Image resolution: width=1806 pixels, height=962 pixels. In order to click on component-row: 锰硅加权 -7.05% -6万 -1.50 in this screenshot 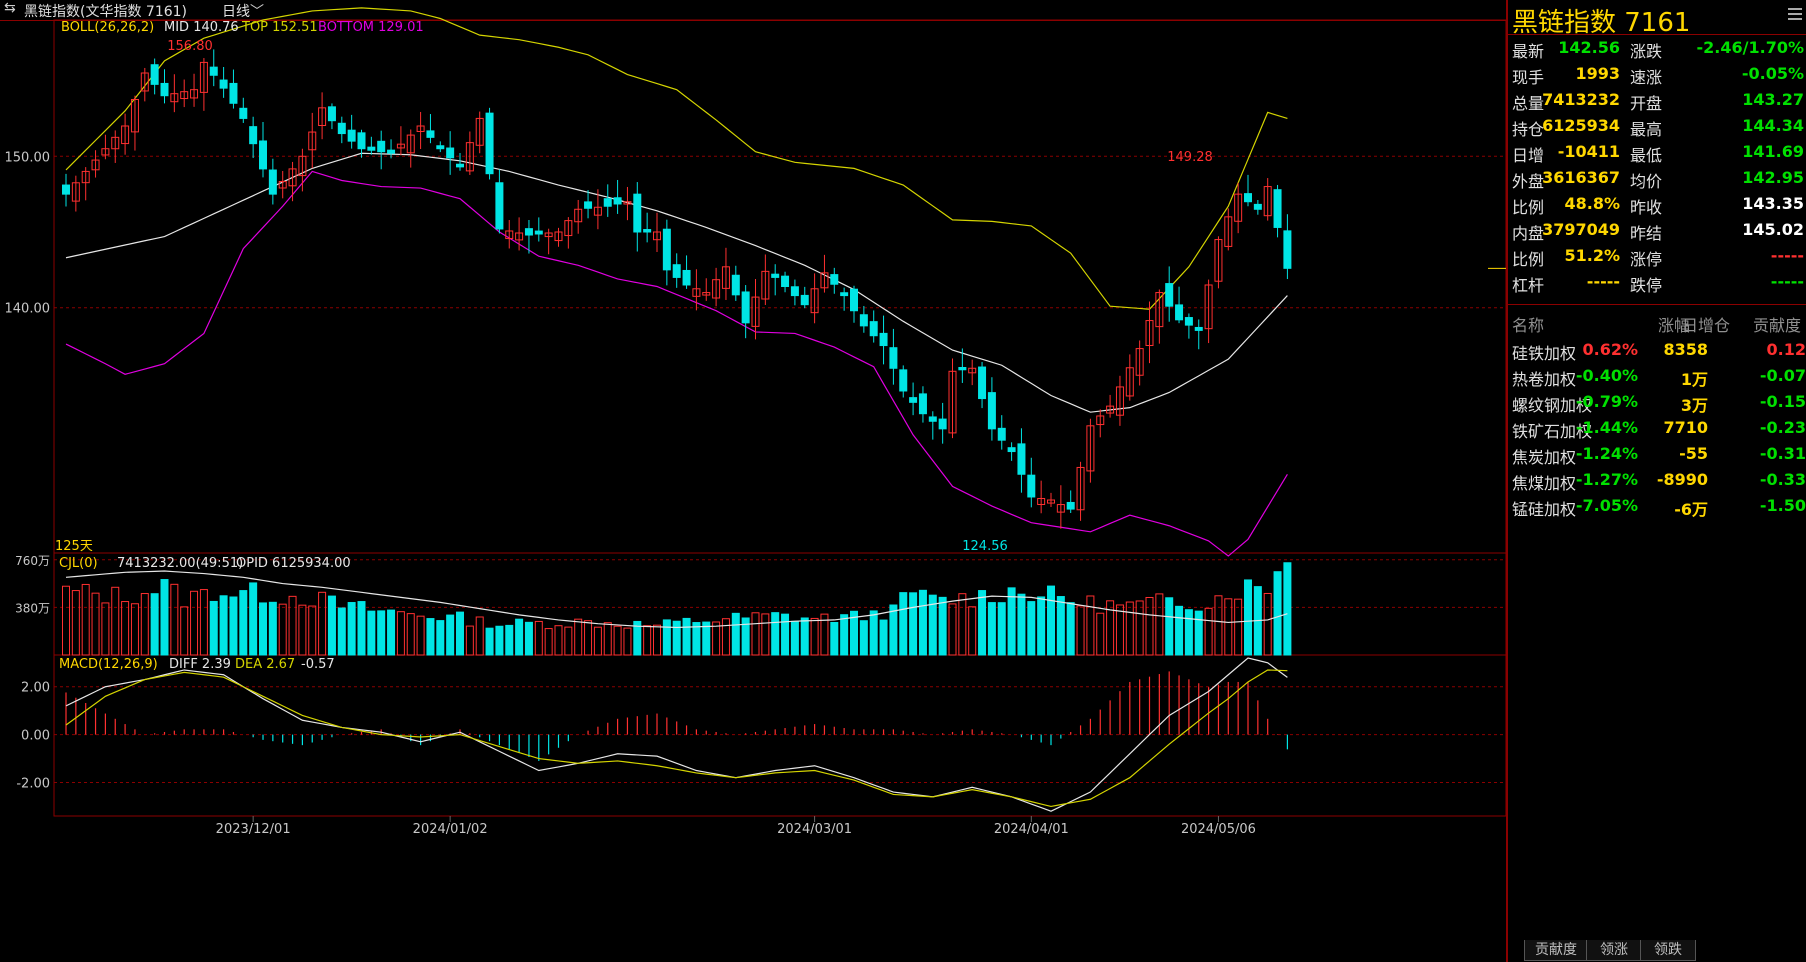, I will do `click(1657, 507)`.